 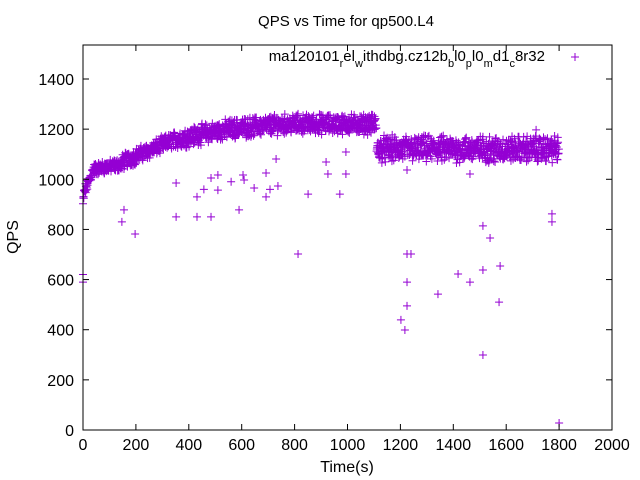 I want to click on legend: ma120101relwithdbg.cz12bbl0pl0md1c8r32, so click(x=424, y=59).